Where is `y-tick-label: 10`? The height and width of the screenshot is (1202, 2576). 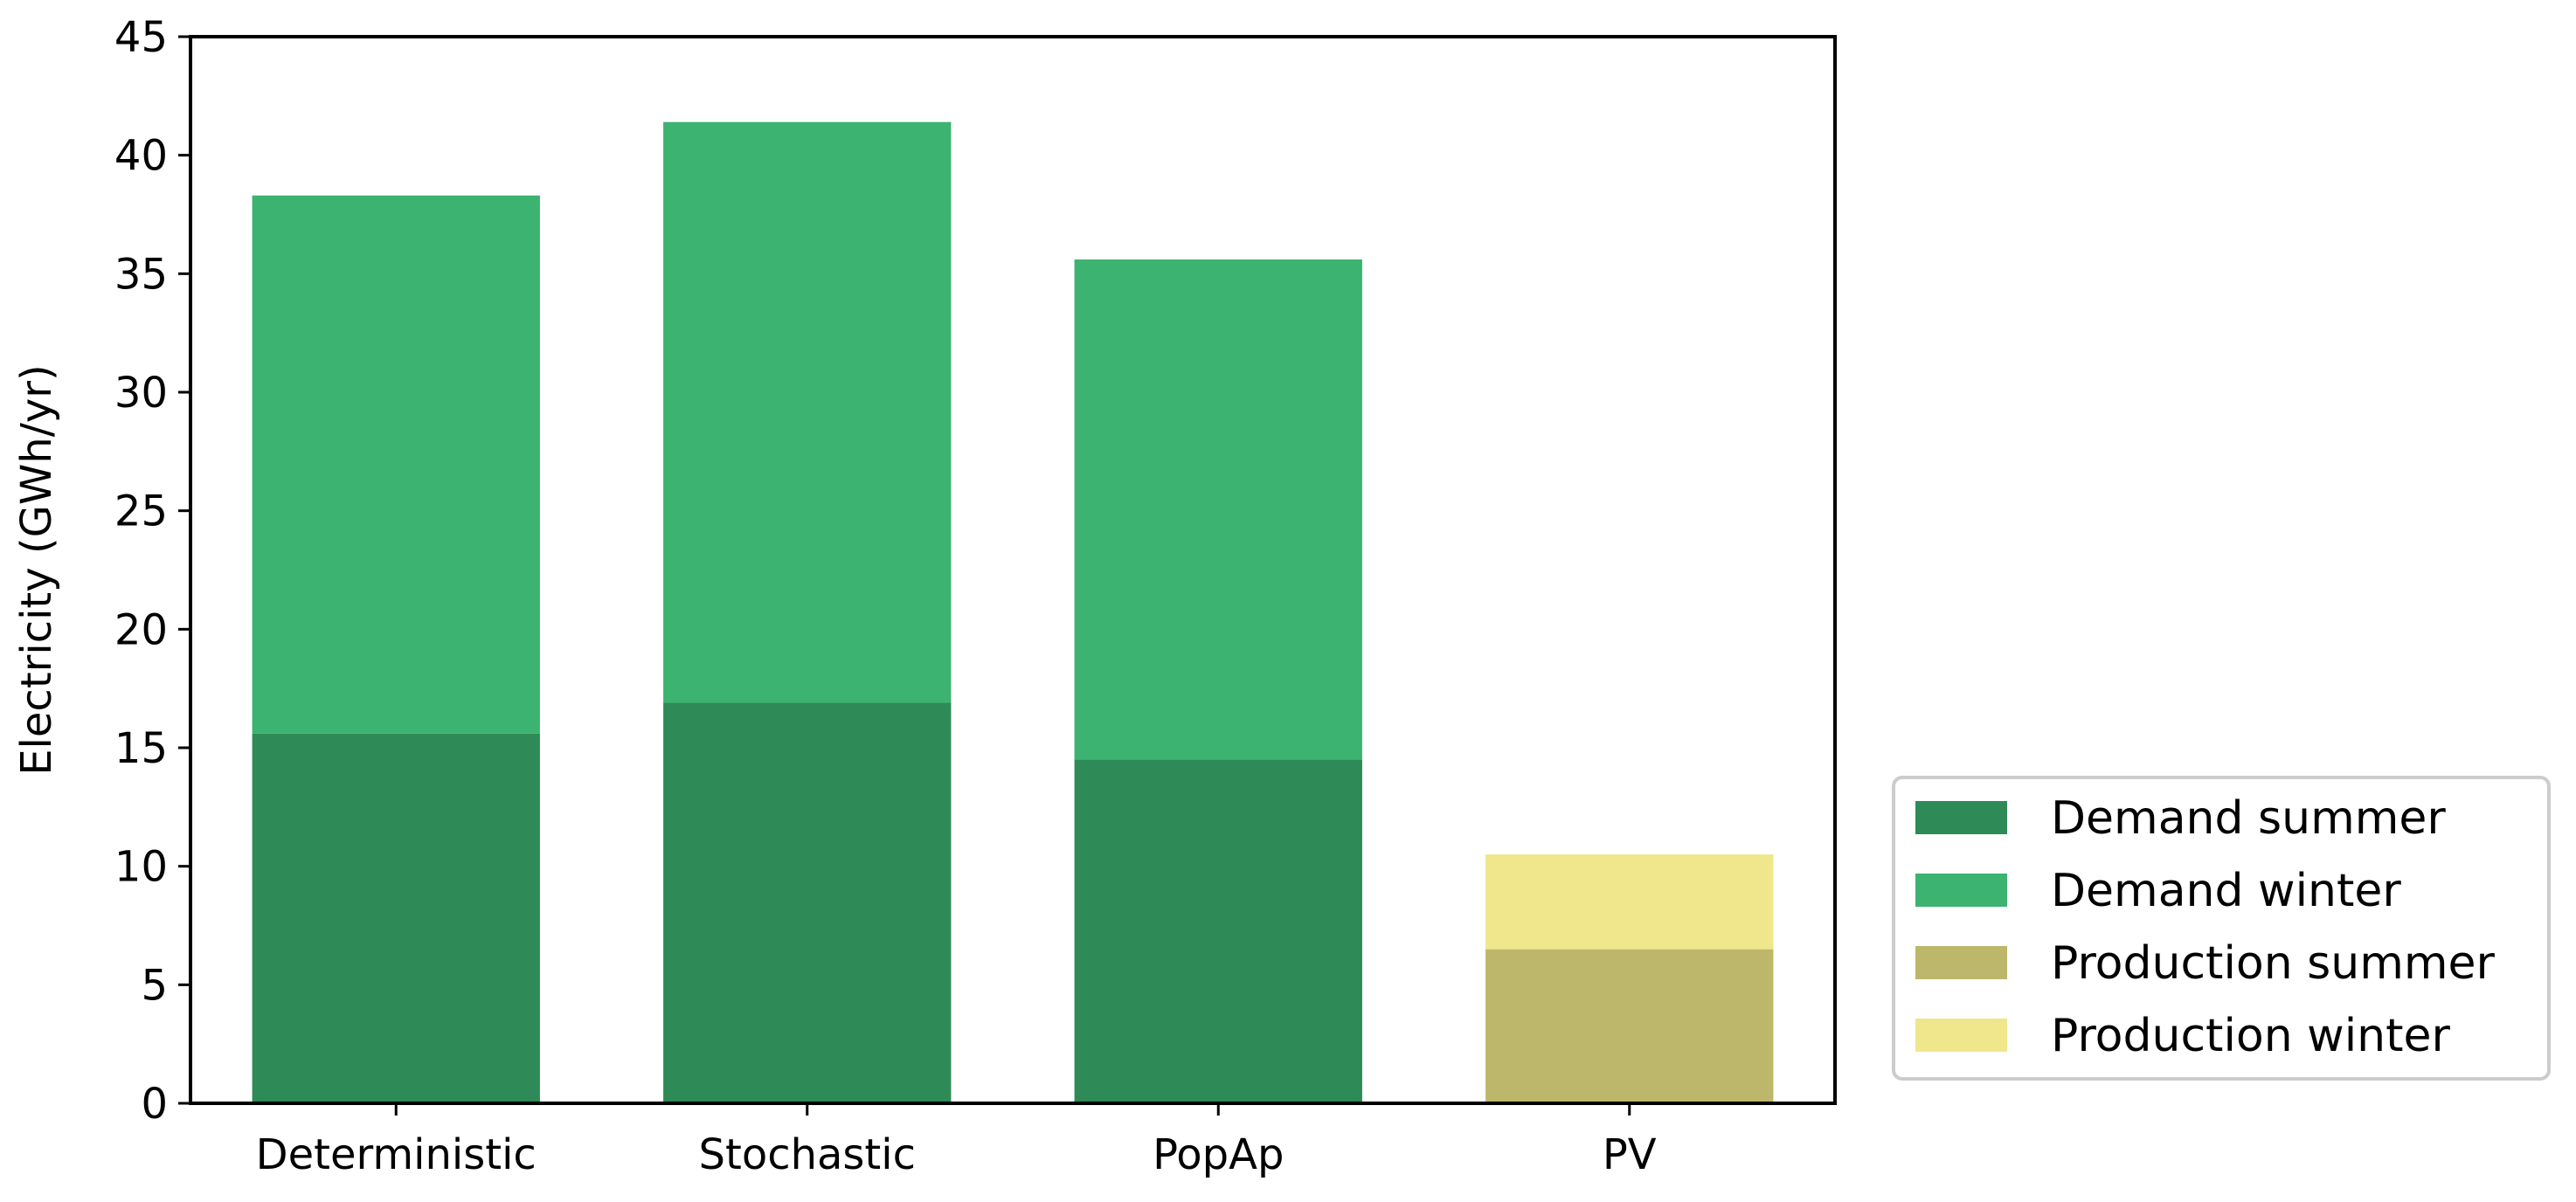 y-tick-label: 10 is located at coordinates (141, 867).